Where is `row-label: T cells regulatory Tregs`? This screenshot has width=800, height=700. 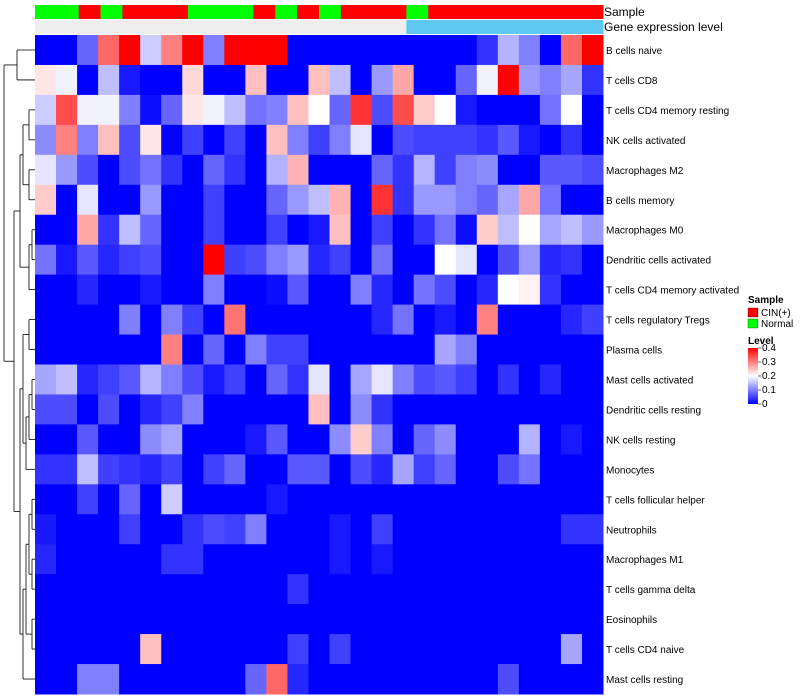 row-label: T cells regulatory Tregs is located at coordinates (658, 321).